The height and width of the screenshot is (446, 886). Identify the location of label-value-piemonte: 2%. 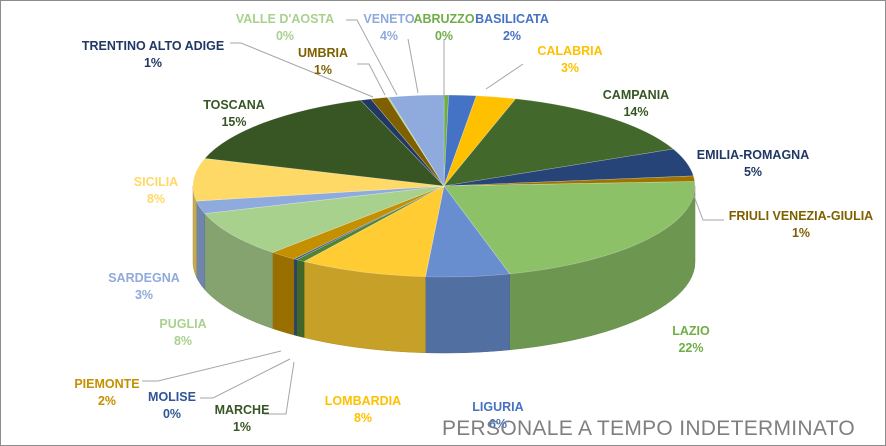
(107, 401).